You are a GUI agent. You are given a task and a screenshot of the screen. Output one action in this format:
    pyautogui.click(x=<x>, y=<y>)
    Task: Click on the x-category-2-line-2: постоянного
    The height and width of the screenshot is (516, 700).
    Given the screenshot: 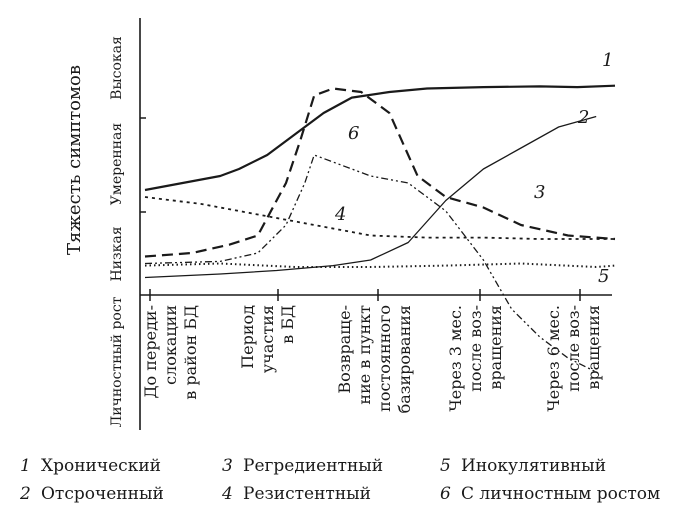 What is the action you would take?
    pyautogui.click(x=384, y=358)
    